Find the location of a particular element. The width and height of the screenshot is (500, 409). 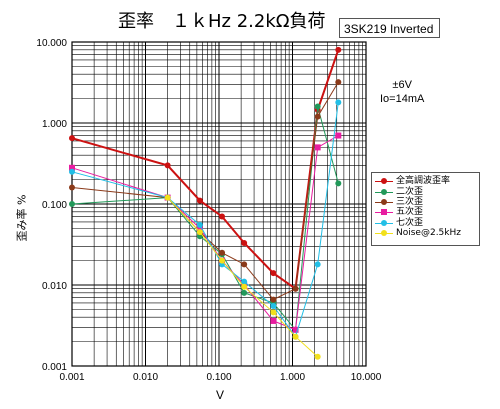

legend-label: 三次歪 is located at coordinates (410, 201).